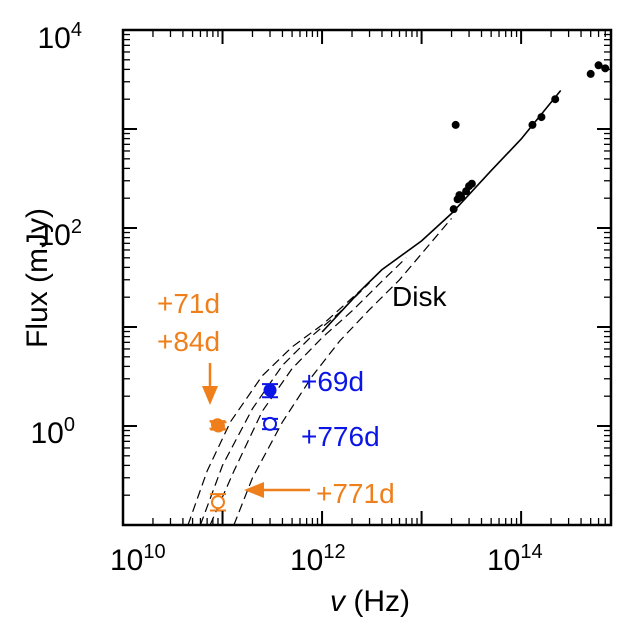 This screenshot has width=619, height=618. What do you see at coordinates (60, 37) in the screenshot?
I see `y-tick-label-4: 10⁴` at bounding box center [60, 37].